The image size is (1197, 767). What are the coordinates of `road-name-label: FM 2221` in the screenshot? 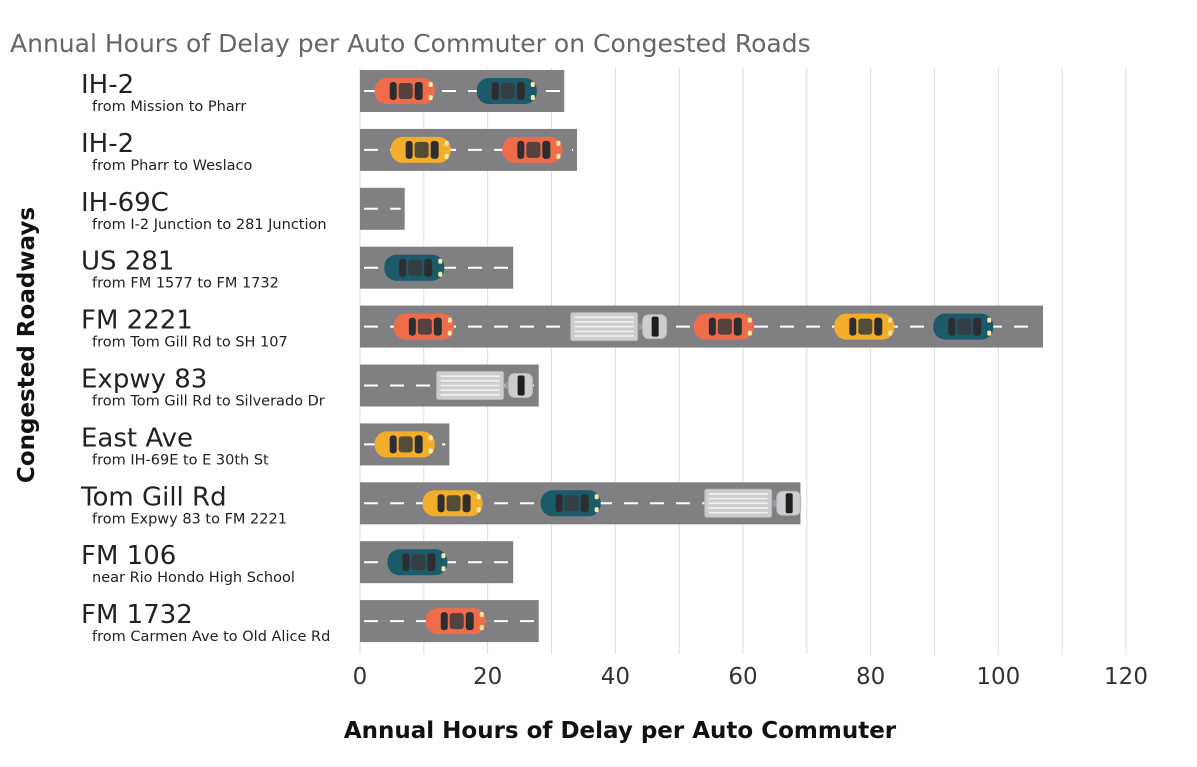 It's located at (137, 321).